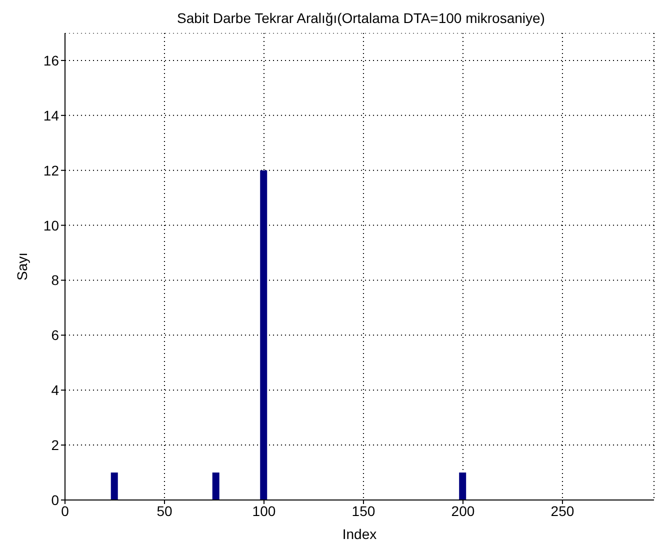 The height and width of the screenshot is (559, 657). Describe the element at coordinates (463, 510) in the screenshot. I see `x-tick-label: 200` at that location.